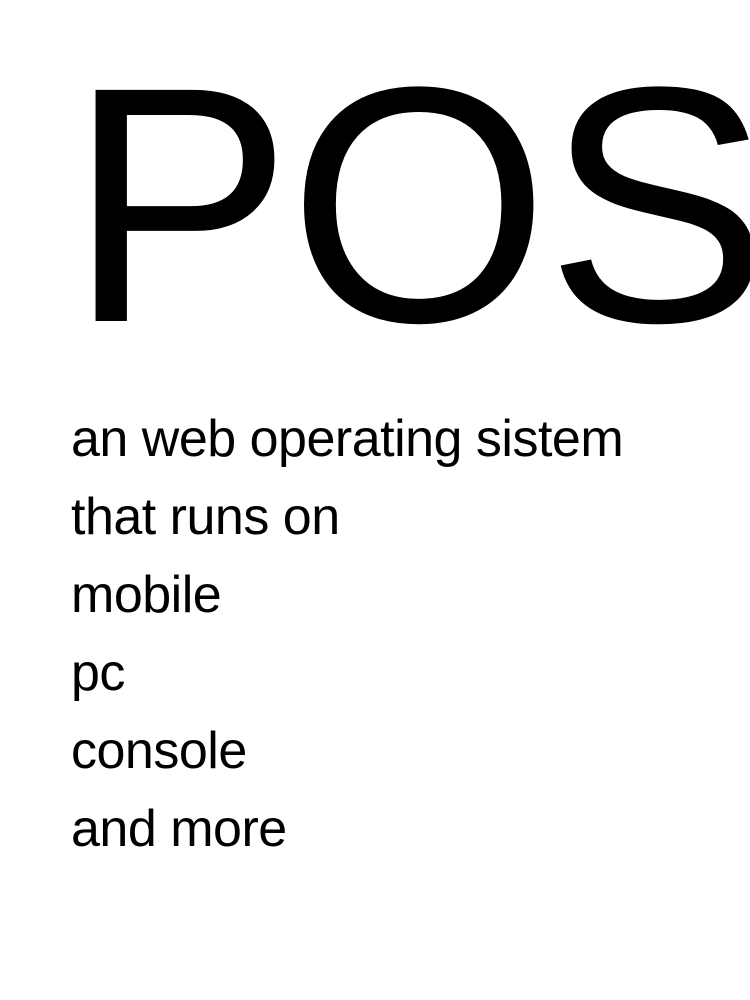 This screenshot has height=1000, width=750. I want to click on description-line: an web operating sistem, so click(347, 439).